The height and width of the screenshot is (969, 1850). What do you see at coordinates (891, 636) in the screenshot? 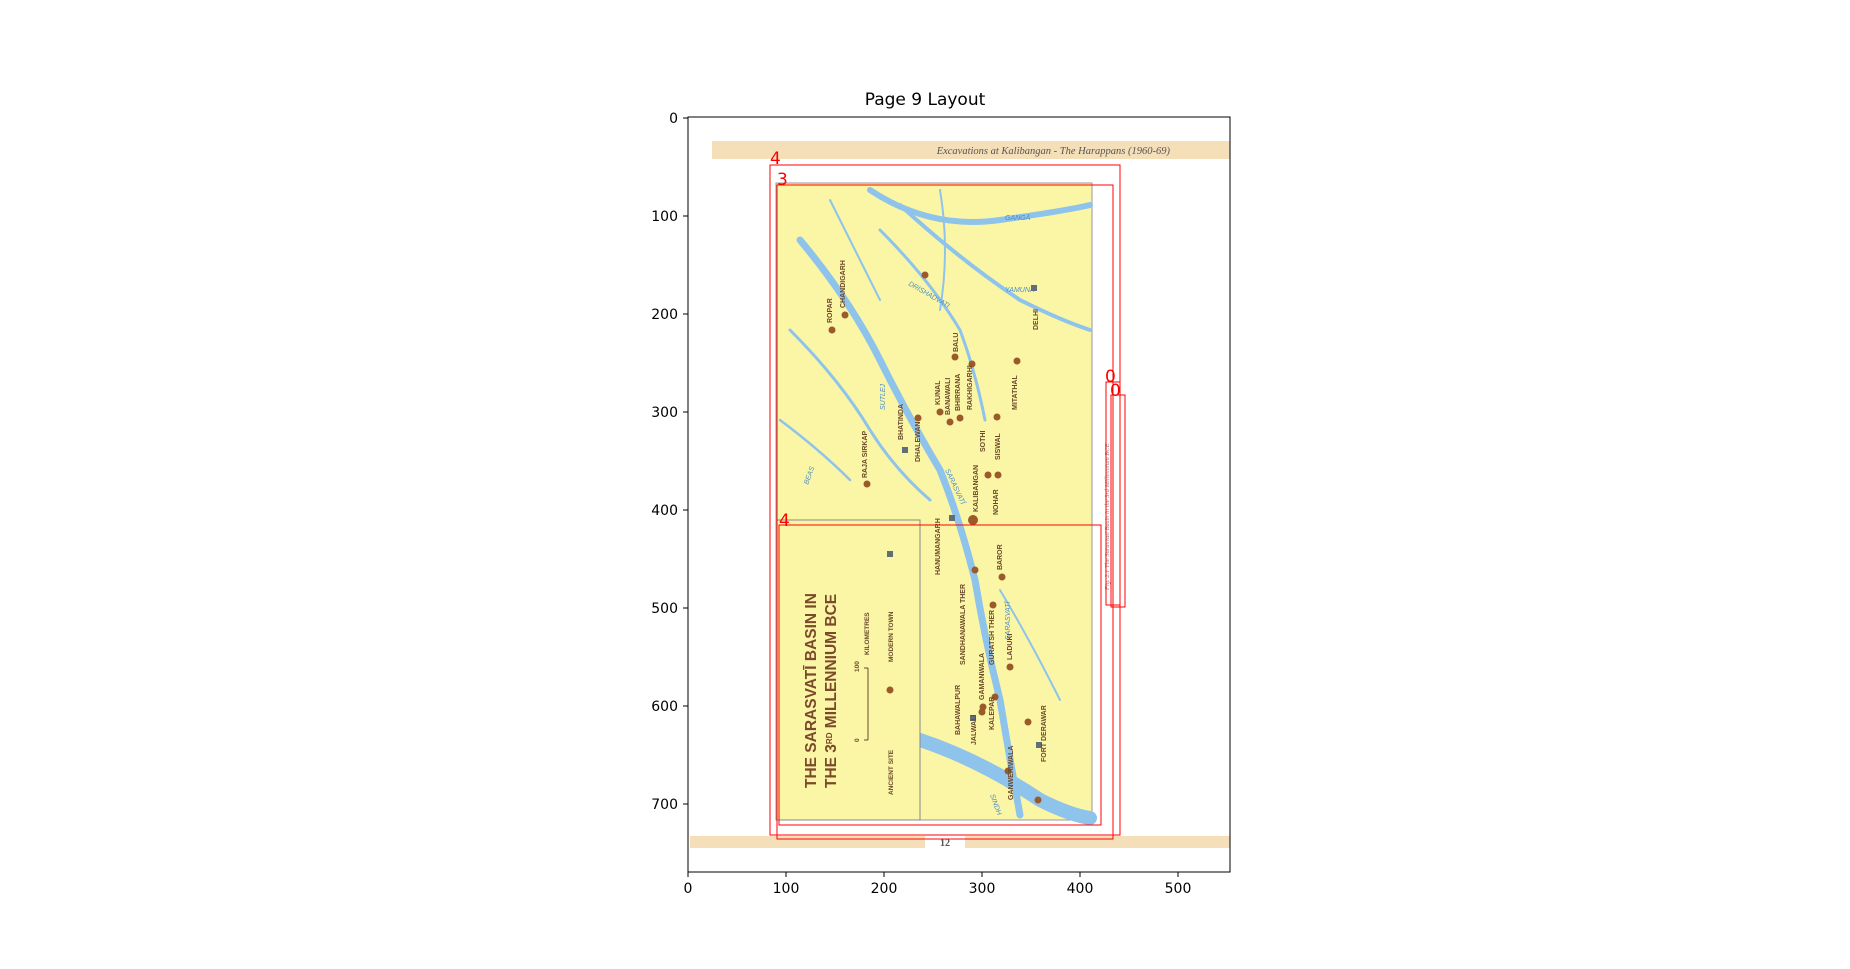
I see `legend-modern-town: MODERN TOWN` at bounding box center [891, 636].